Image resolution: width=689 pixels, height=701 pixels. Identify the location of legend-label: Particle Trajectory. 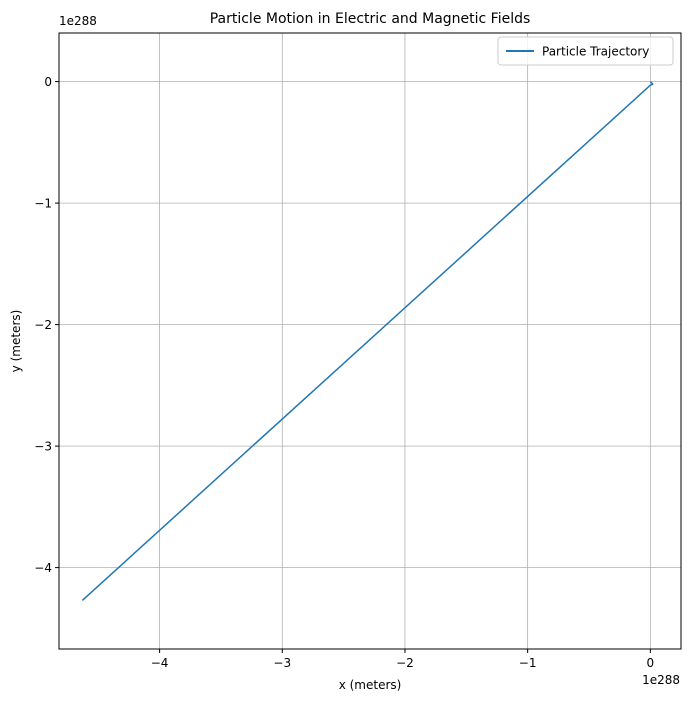
(595, 52).